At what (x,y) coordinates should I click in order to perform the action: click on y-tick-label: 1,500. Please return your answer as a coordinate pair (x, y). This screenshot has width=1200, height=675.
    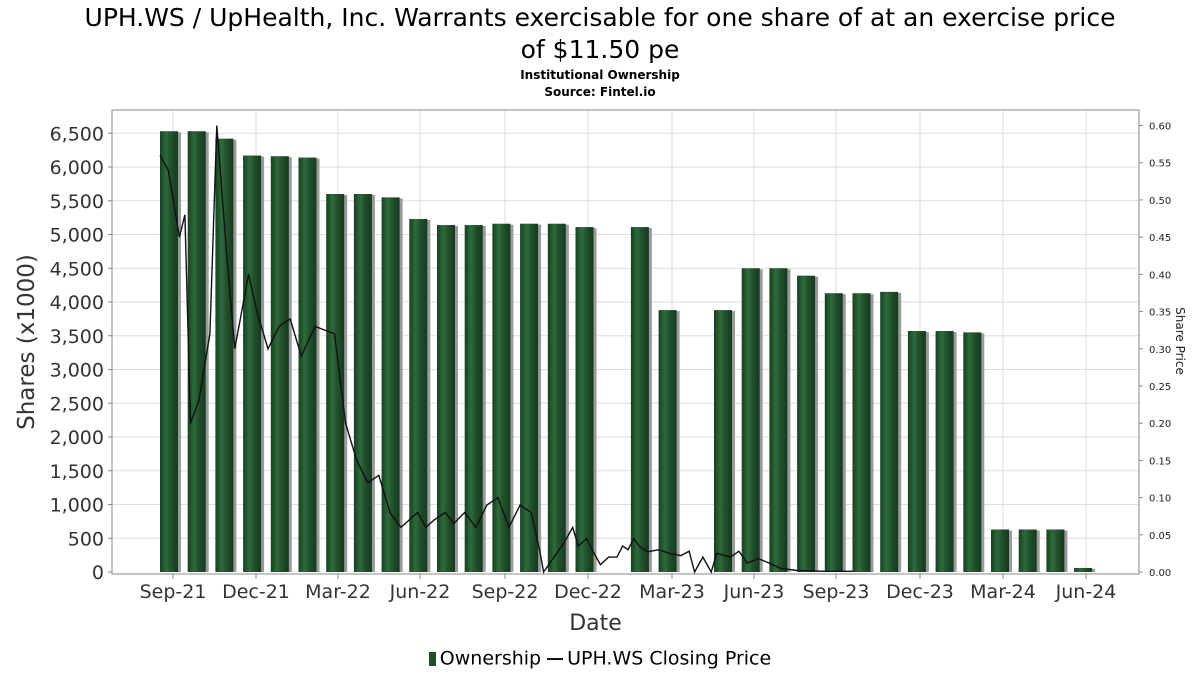
    Looking at the image, I should click on (77, 472).